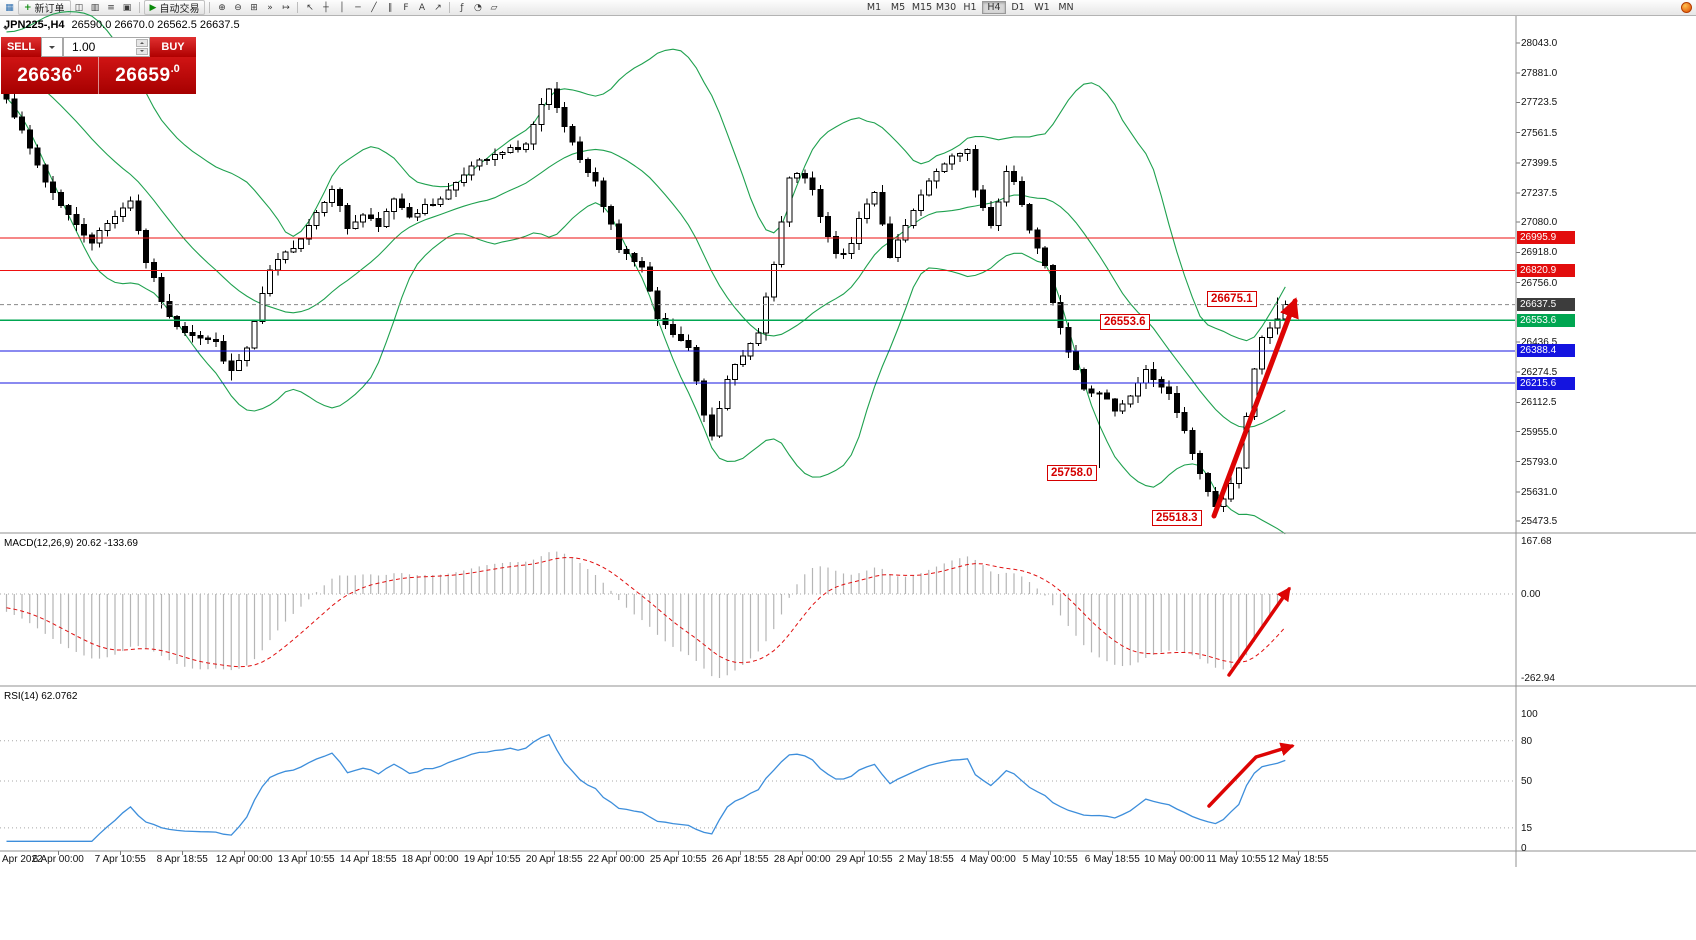 Image resolution: width=1696 pixels, height=940 pixels. I want to click on price-axis-tick: 28043.0, so click(1539, 44).